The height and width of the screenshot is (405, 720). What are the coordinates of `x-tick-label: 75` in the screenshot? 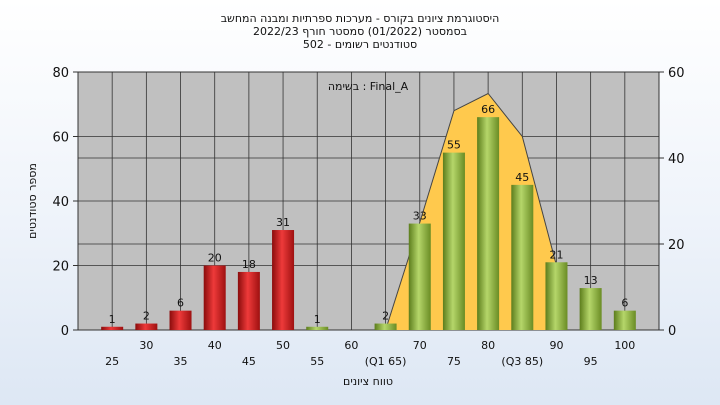 It's located at (454, 361).